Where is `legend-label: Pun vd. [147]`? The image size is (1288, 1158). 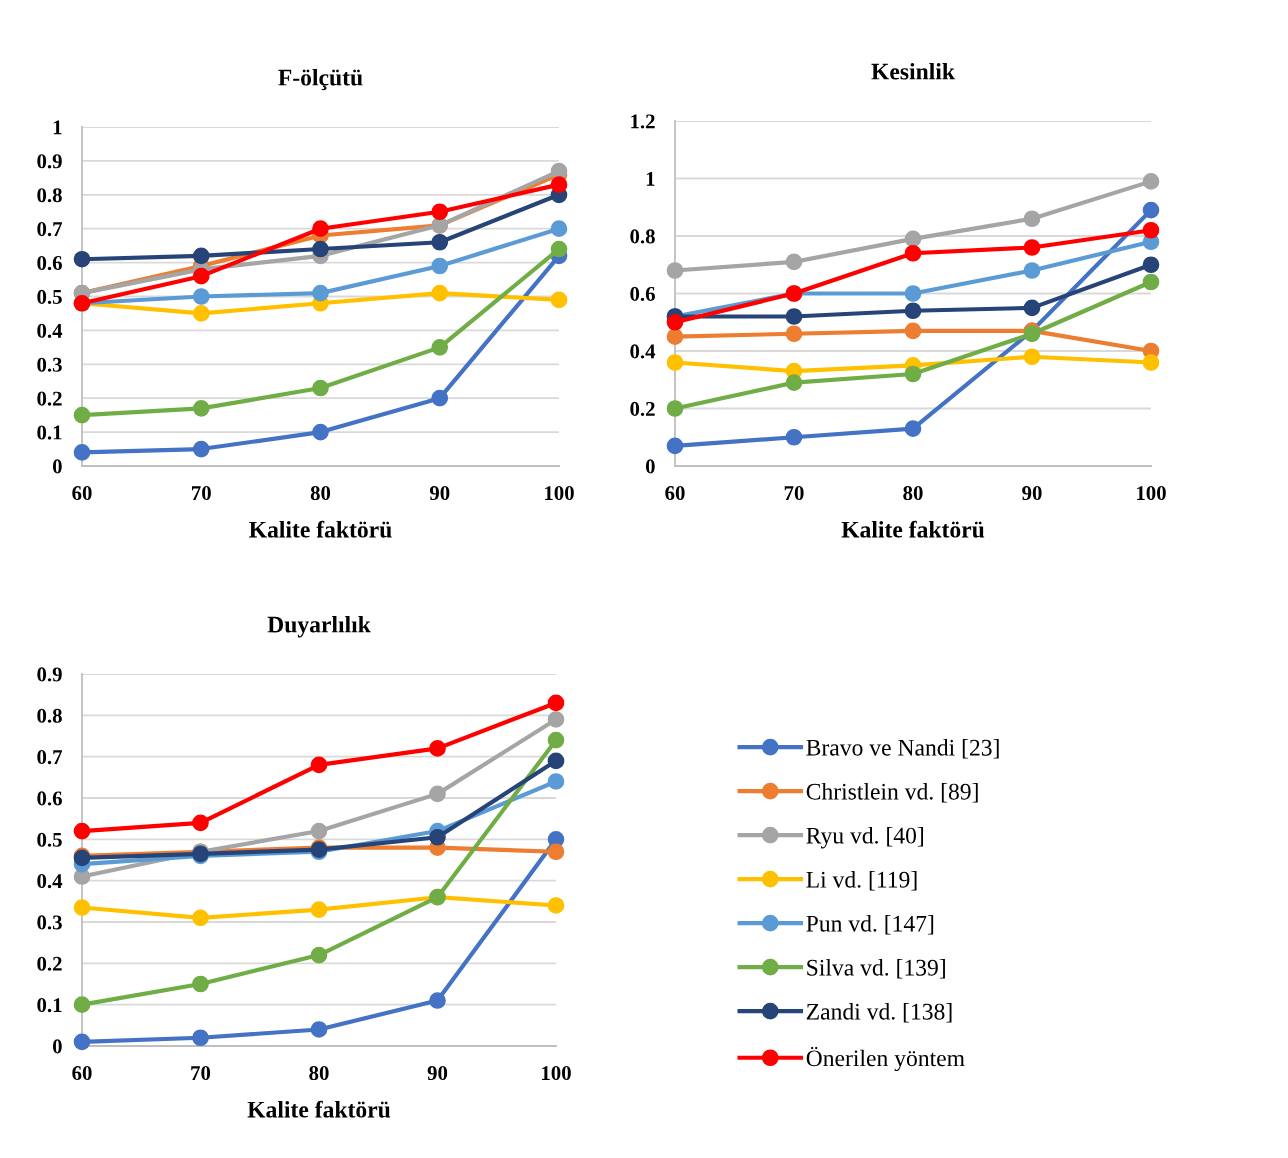
legend-label: Pun vd. [147] is located at coordinates (870, 925).